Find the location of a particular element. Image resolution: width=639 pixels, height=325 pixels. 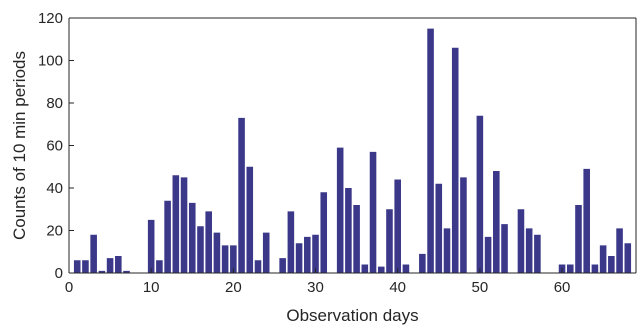

x-tick-label: 0 is located at coordinates (69, 287).